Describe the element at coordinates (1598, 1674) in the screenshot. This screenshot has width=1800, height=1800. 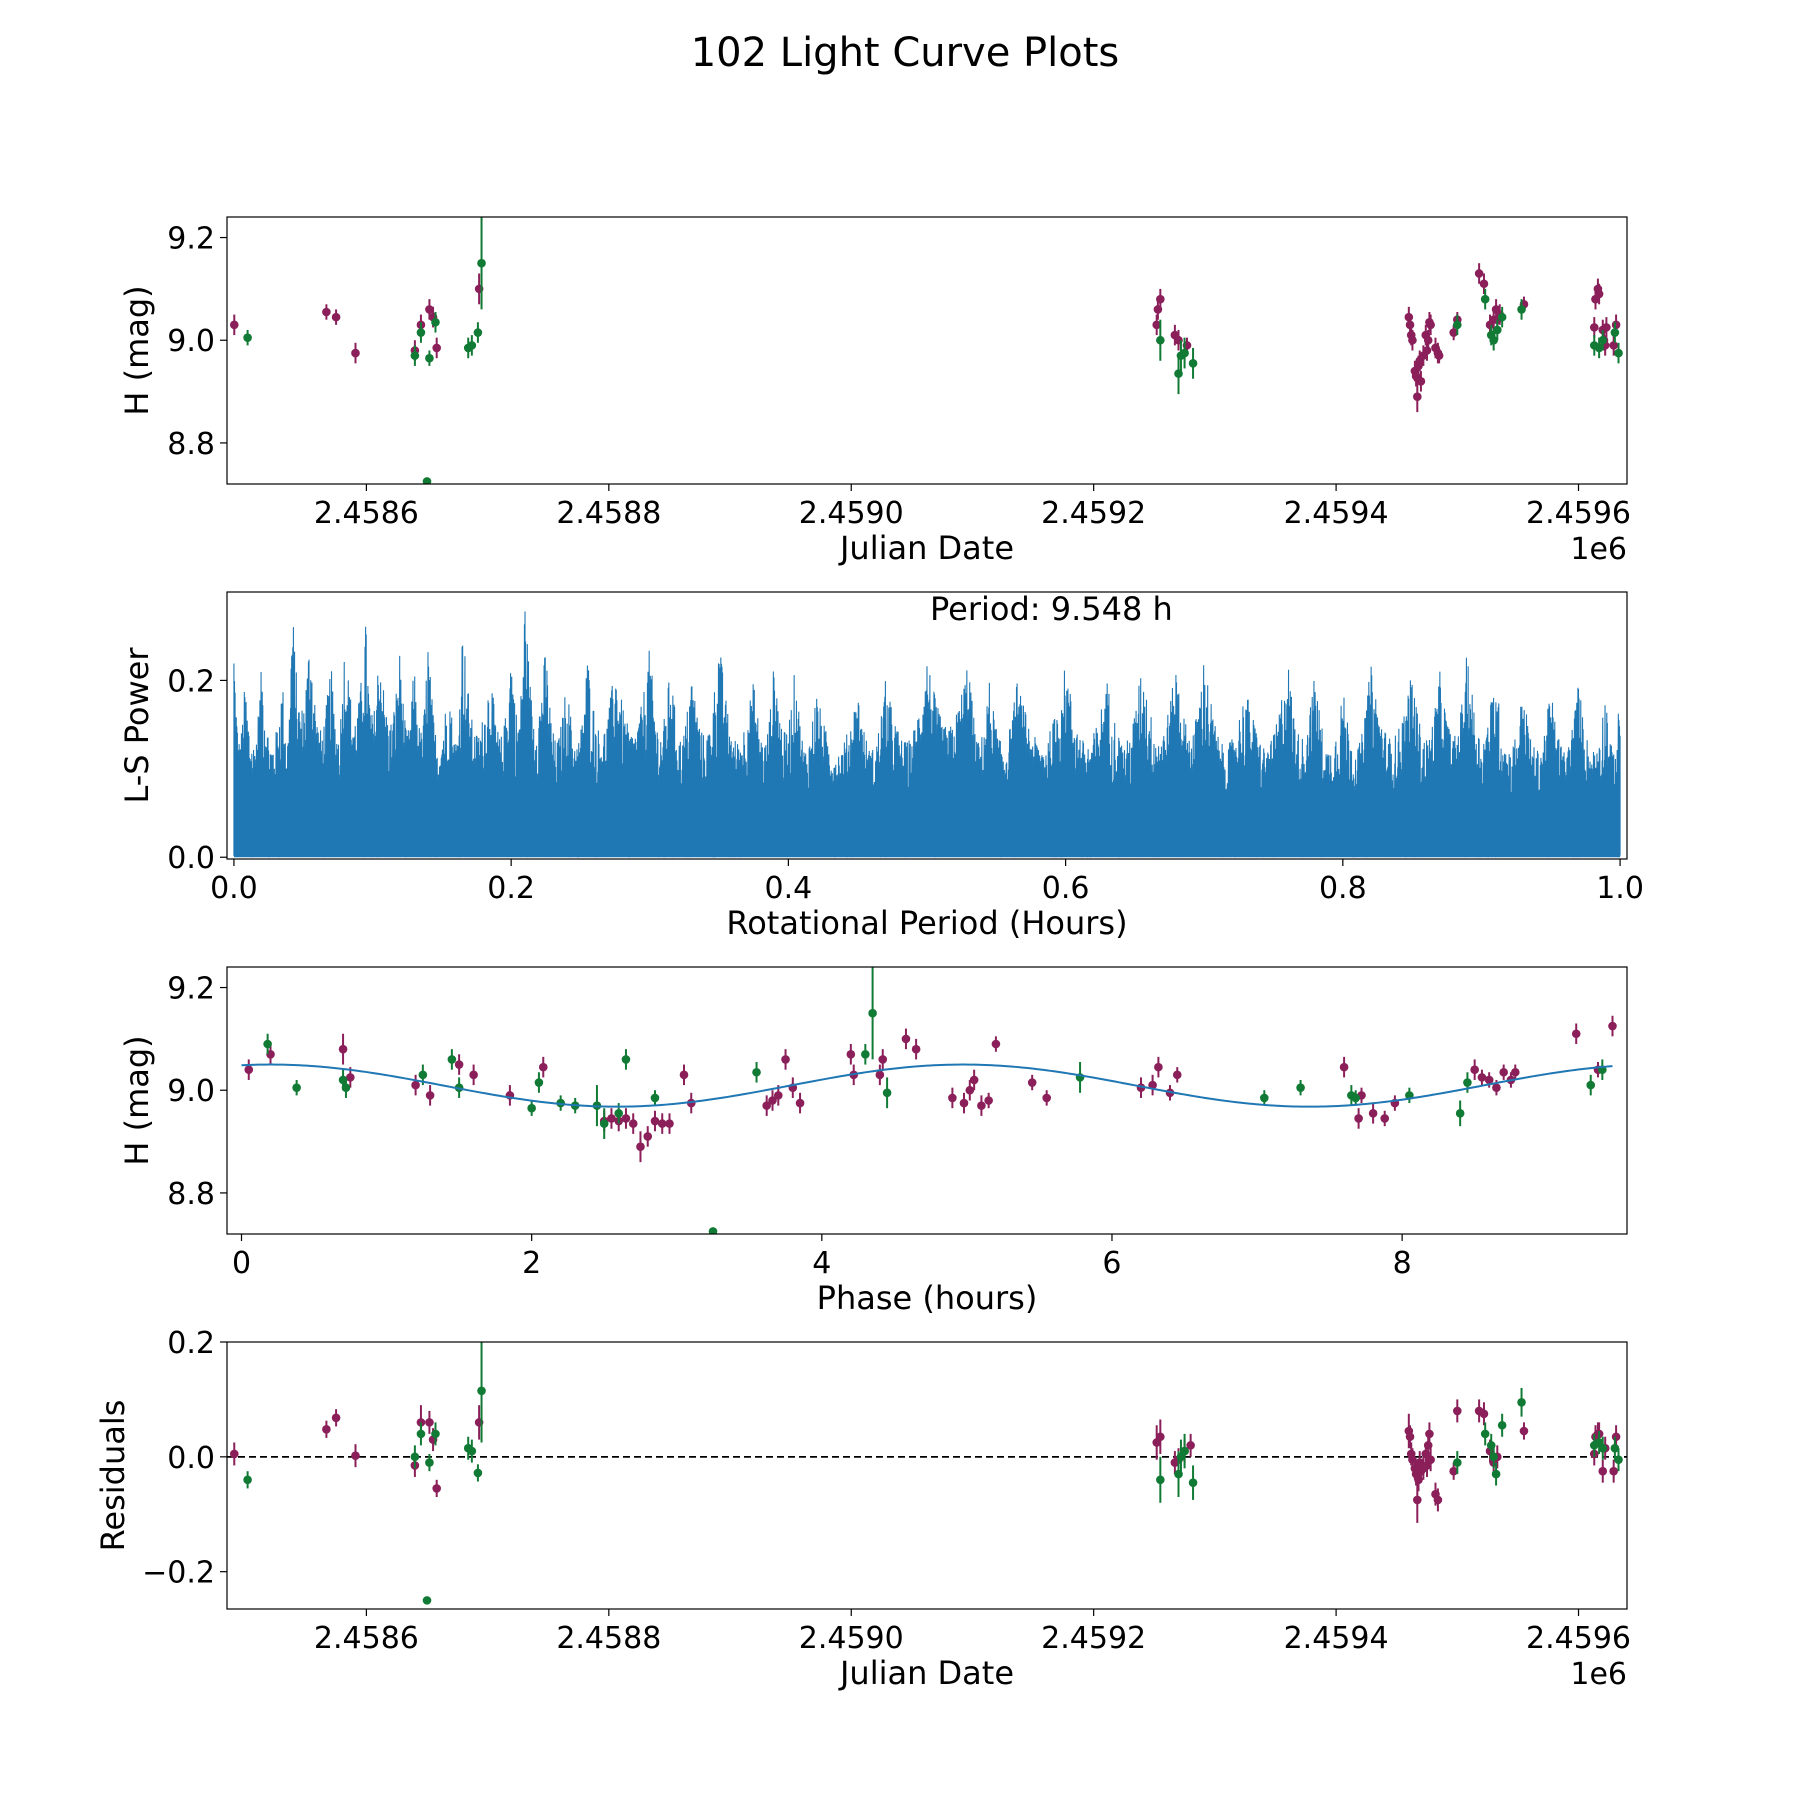
I see `x-offset-label: 1e6` at that location.